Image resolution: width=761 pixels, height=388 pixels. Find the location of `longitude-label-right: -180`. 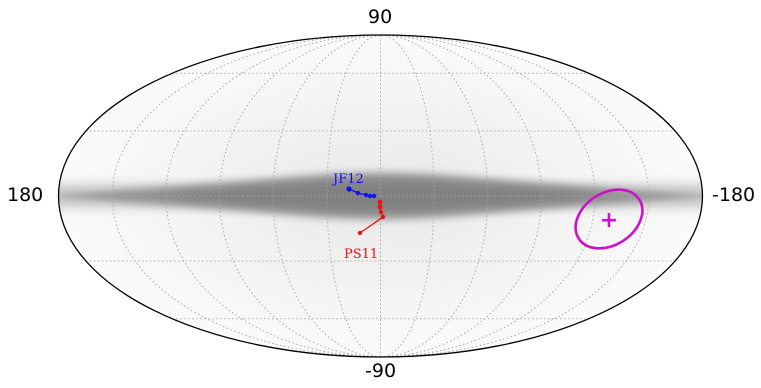

longitude-label-right: -180 is located at coordinates (734, 195).